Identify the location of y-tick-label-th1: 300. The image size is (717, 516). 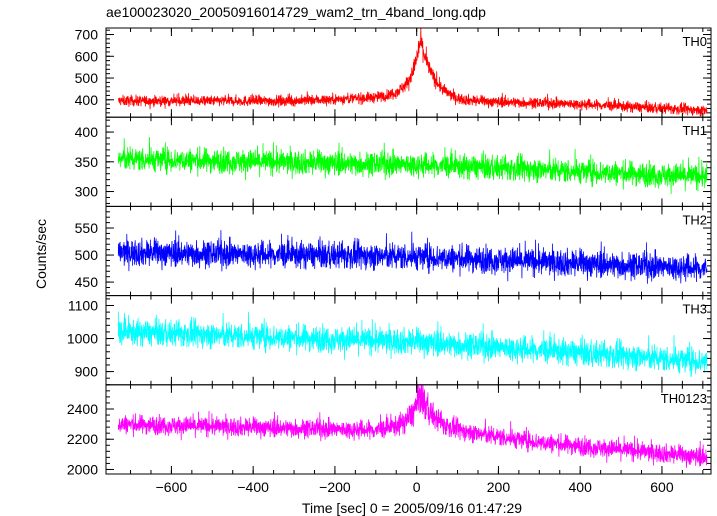
(87, 192).